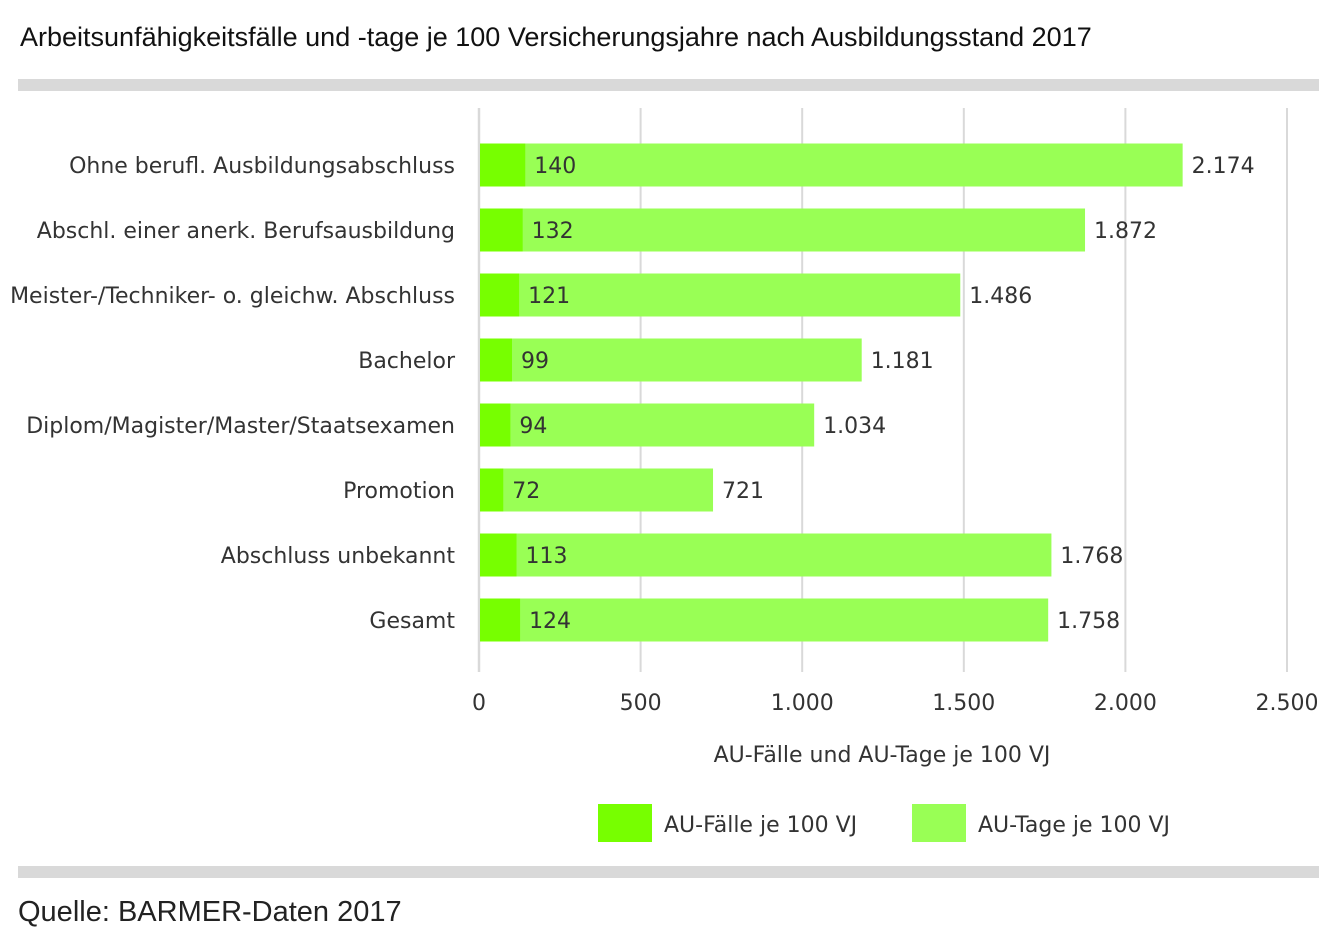 The height and width of the screenshot is (946, 1338). What do you see at coordinates (240, 426) in the screenshot?
I see `category-label: Diplom/Magister/Master/Staatsexamen` at bounding box center [240, 426].